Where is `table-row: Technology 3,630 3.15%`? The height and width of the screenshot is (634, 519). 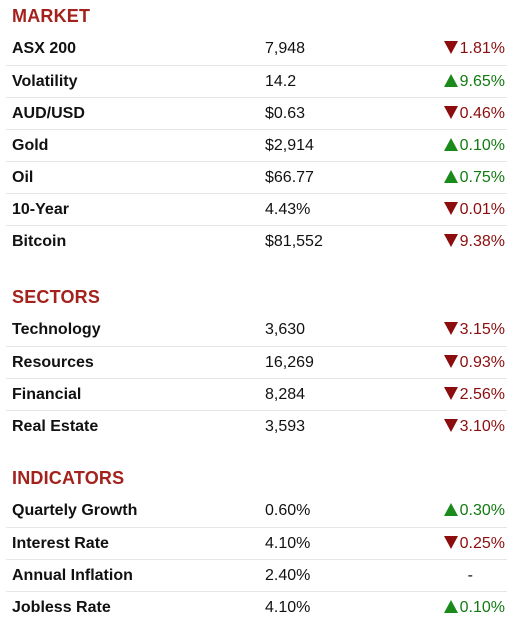 table-row: Technology 3,630 3.15% is located at coordinates (256, 330).